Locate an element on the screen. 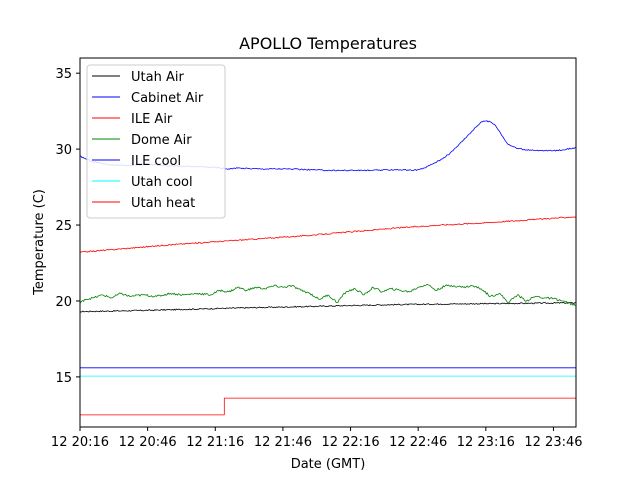 Image resolution: width=640 pixels, height=480 pixels. legend-entry-dome-air: Dome Air is located at coordinates (161, 140).